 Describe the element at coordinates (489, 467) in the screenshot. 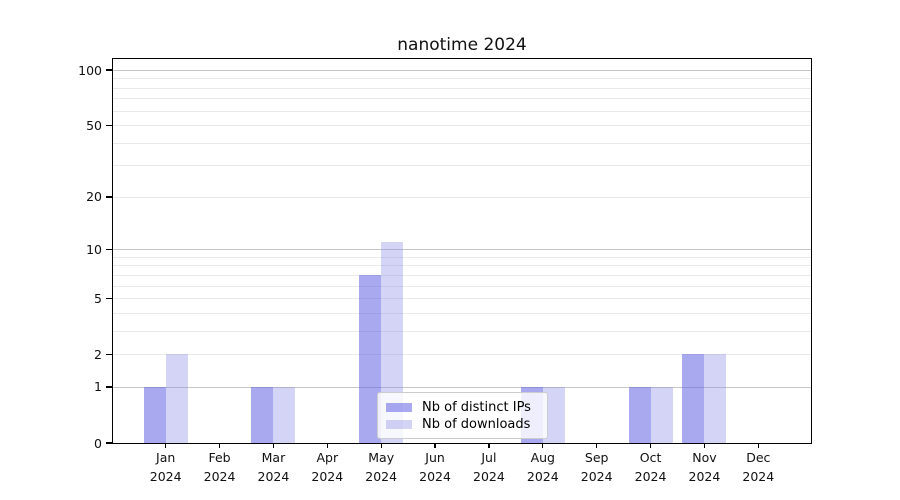

I see `x-tick-label-jul: Jul 2024` at that location.